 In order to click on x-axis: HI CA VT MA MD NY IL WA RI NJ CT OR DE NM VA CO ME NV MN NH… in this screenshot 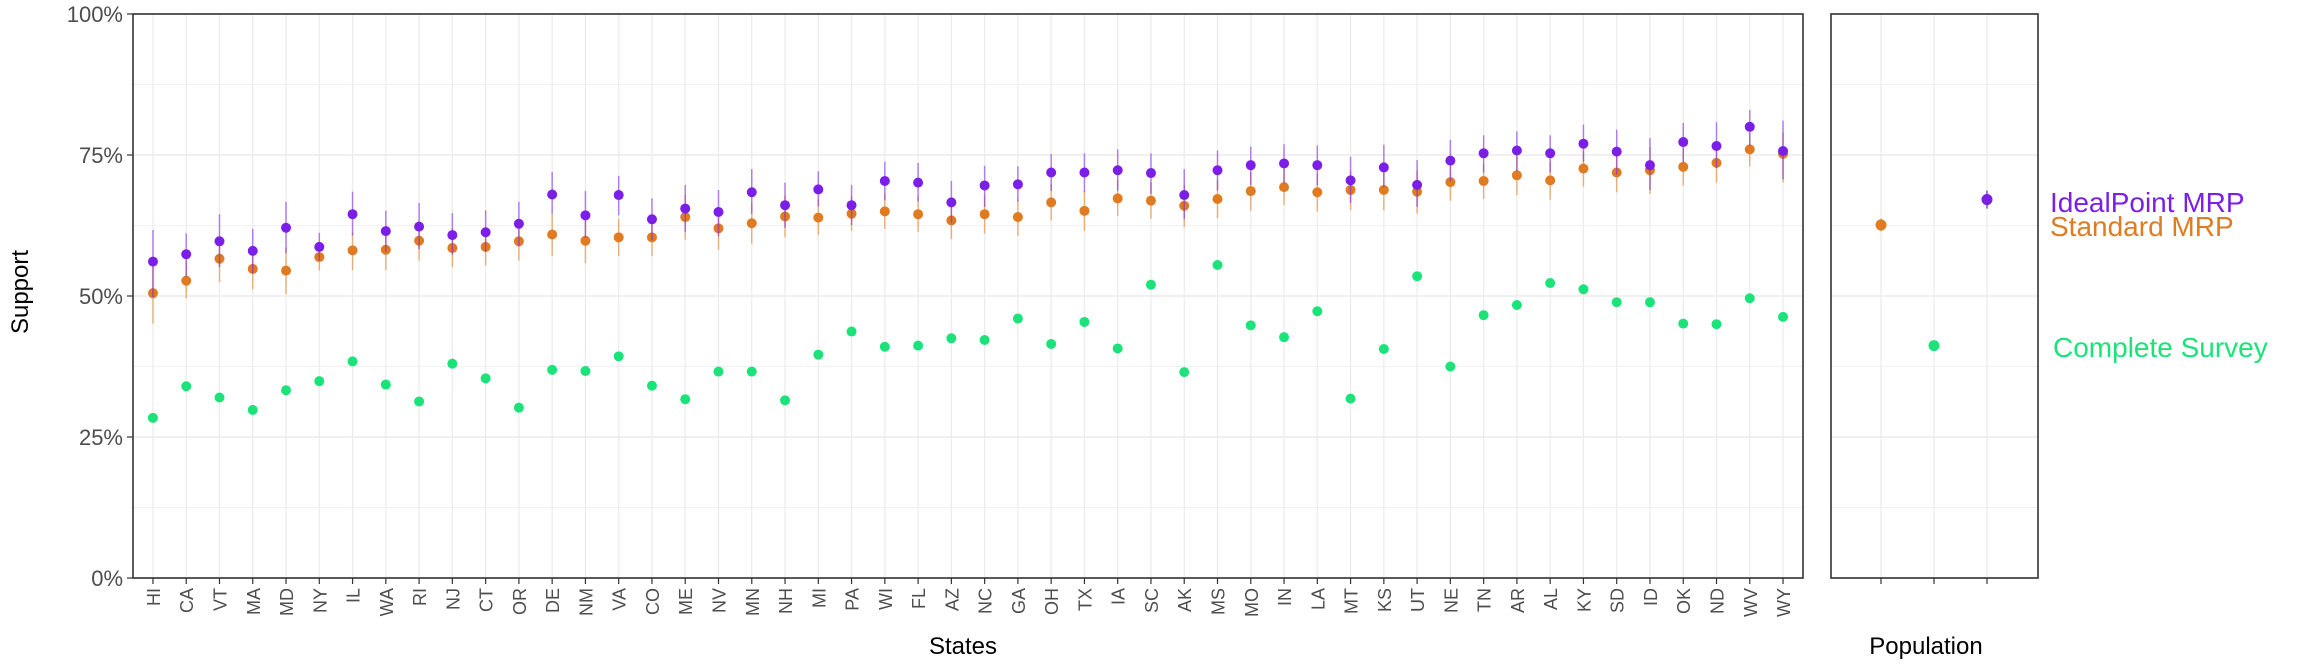, I will do `click(969, 597)`.